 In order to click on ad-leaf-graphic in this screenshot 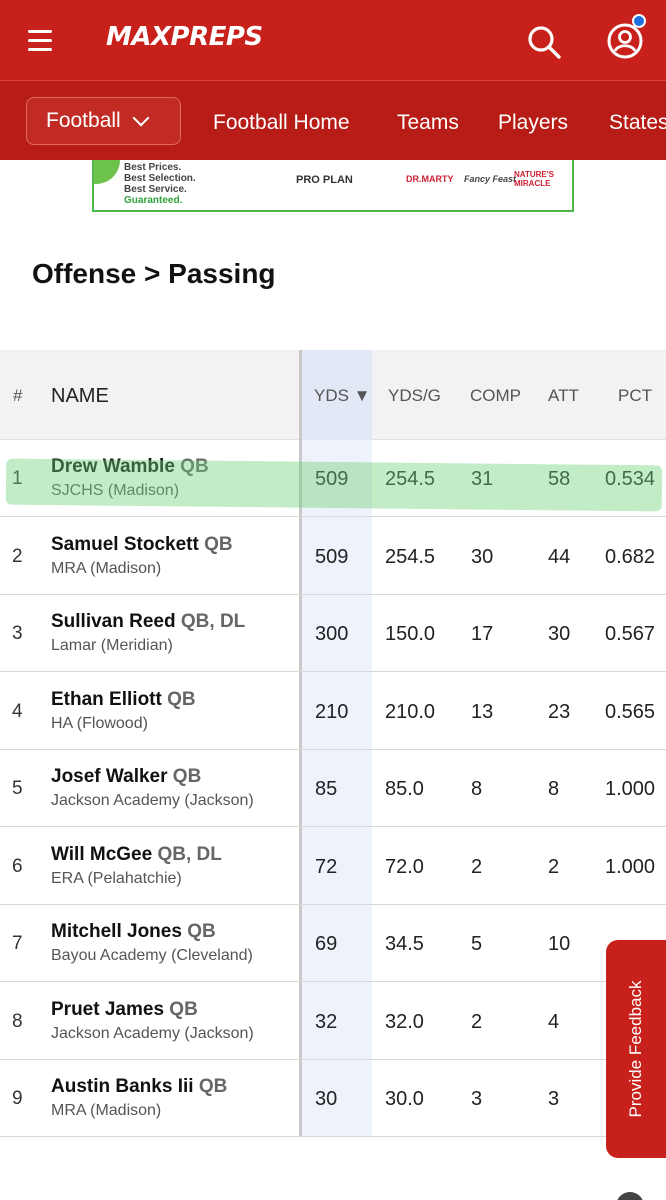, I will do `click(107, 172)`.